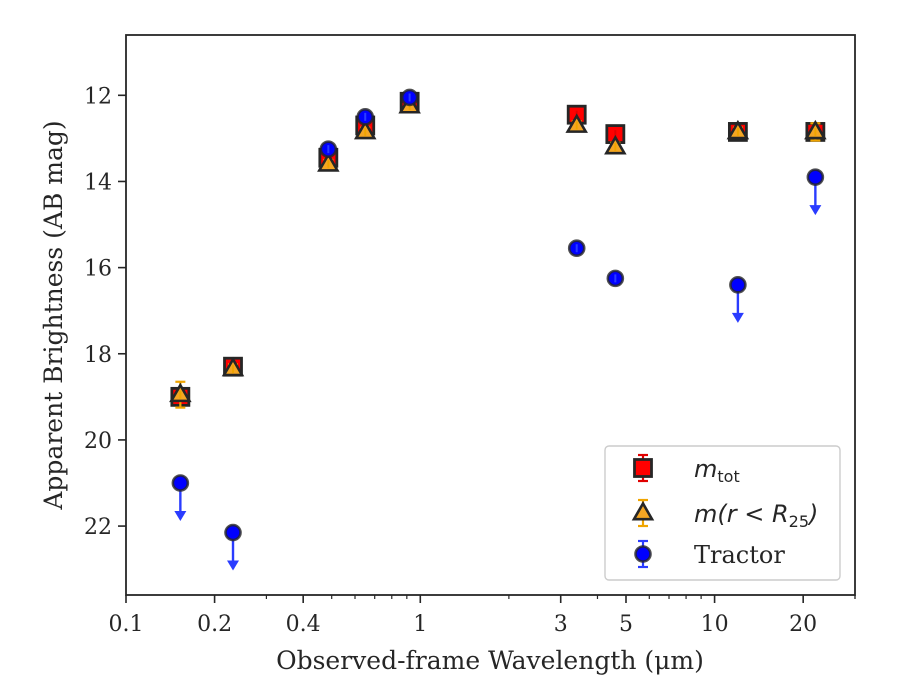 This screenshot has height=700, width=900. Describe the element at coordinates (643, 510) in the screenshot. I see `triangle-marker` at that location.